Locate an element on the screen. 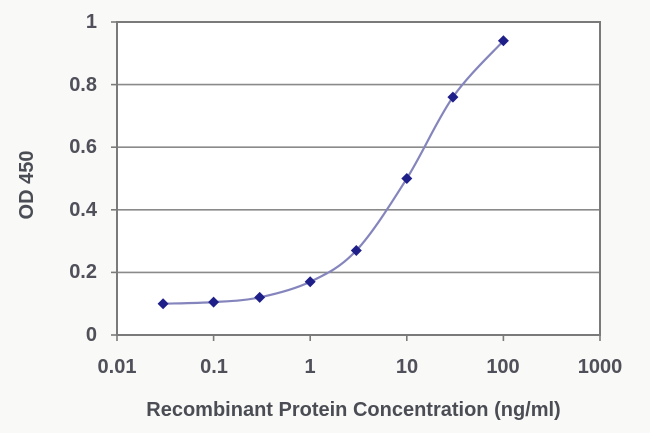 The image size is (650, 433). x-tick-label: 0.1 is located at coordinates (214, 367).